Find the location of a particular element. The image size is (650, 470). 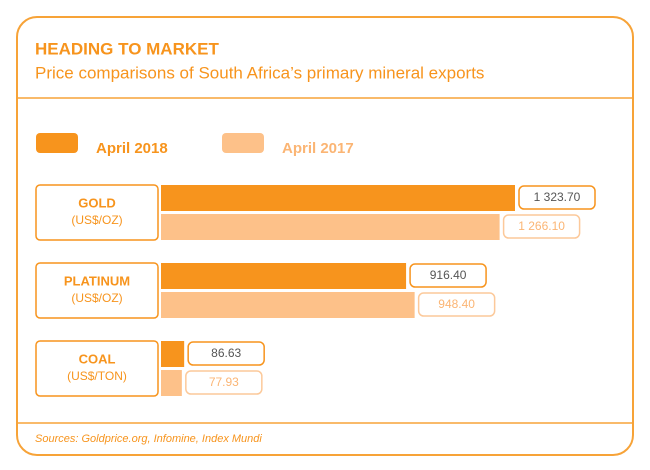

category-label: GOLD is located at coordinates (97, 202).